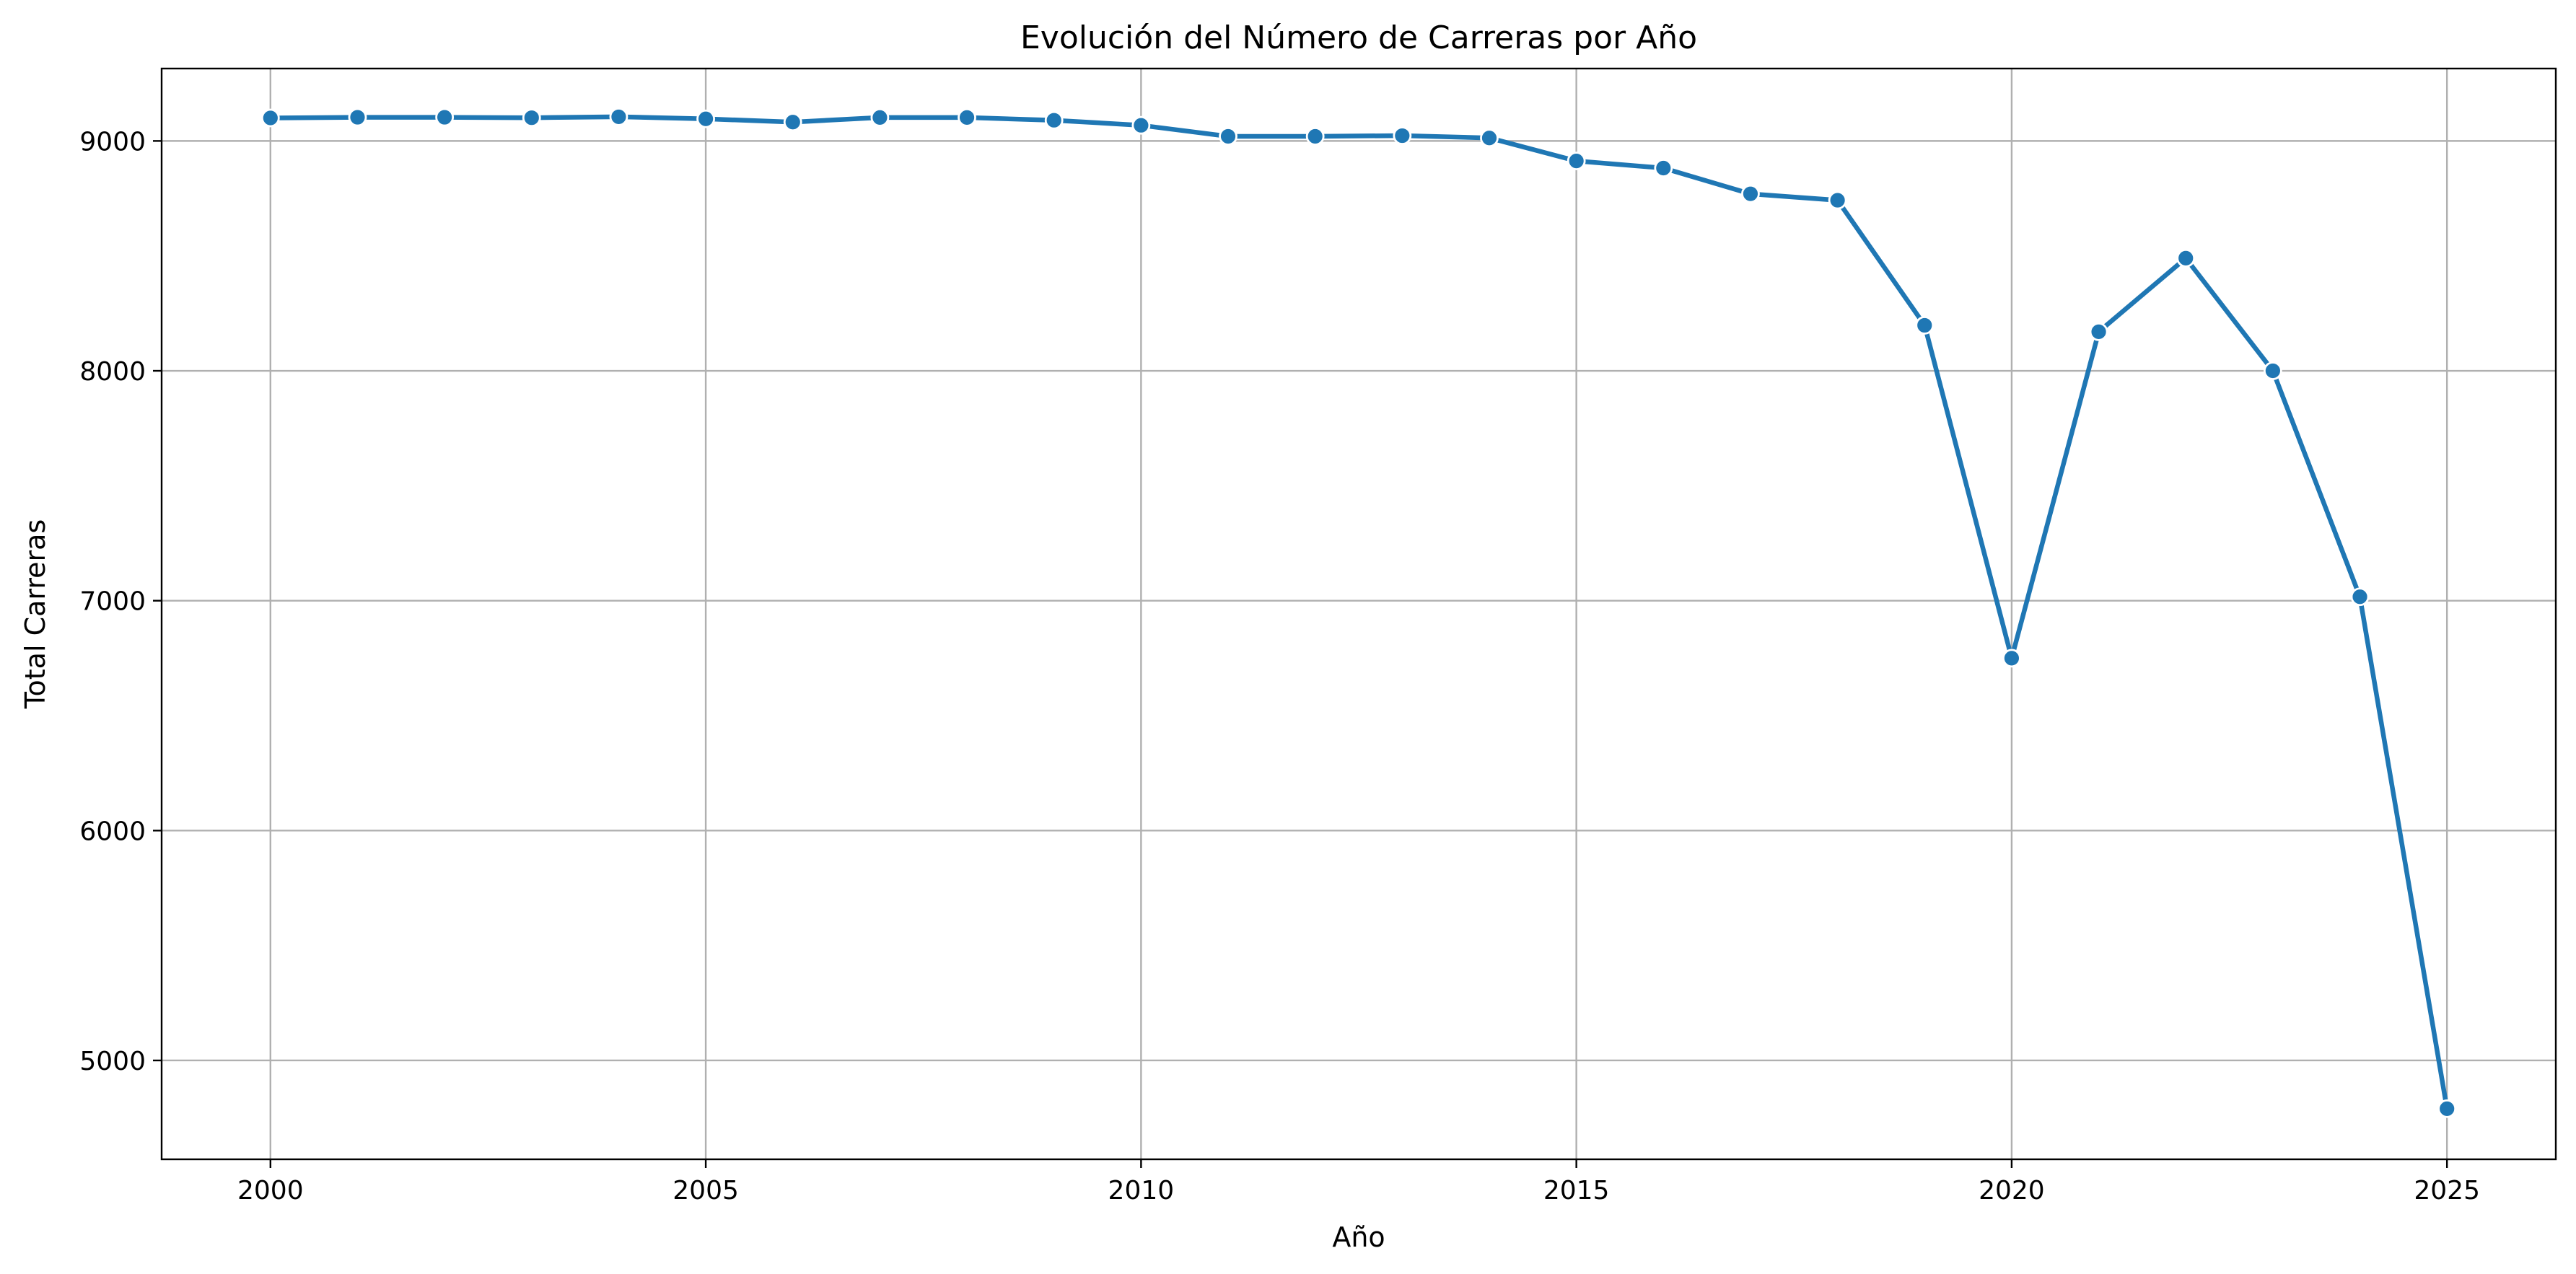 This screenshot has height=1274, width=2576. What do you see at coordinates (270, 1191) in the screenshot?
I see `x-tick-label: 2000` at bounding box center [270, 1191].